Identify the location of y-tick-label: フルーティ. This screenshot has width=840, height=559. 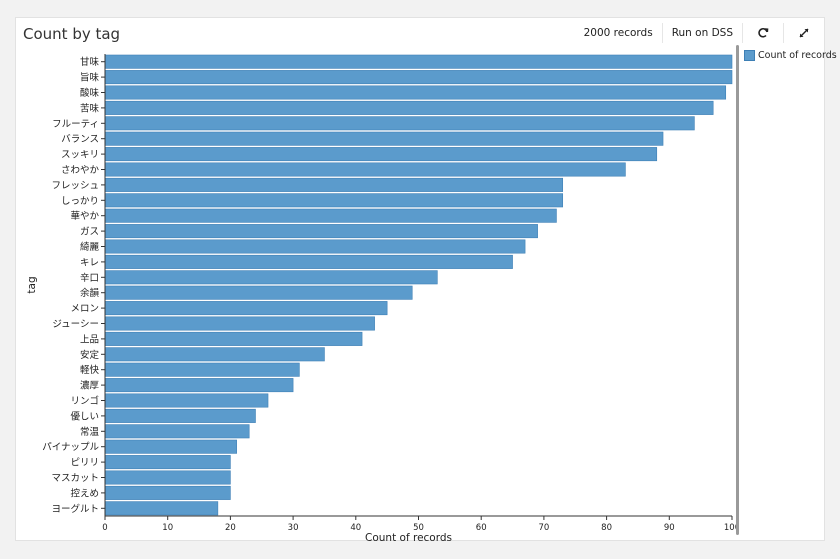
(75, 124).